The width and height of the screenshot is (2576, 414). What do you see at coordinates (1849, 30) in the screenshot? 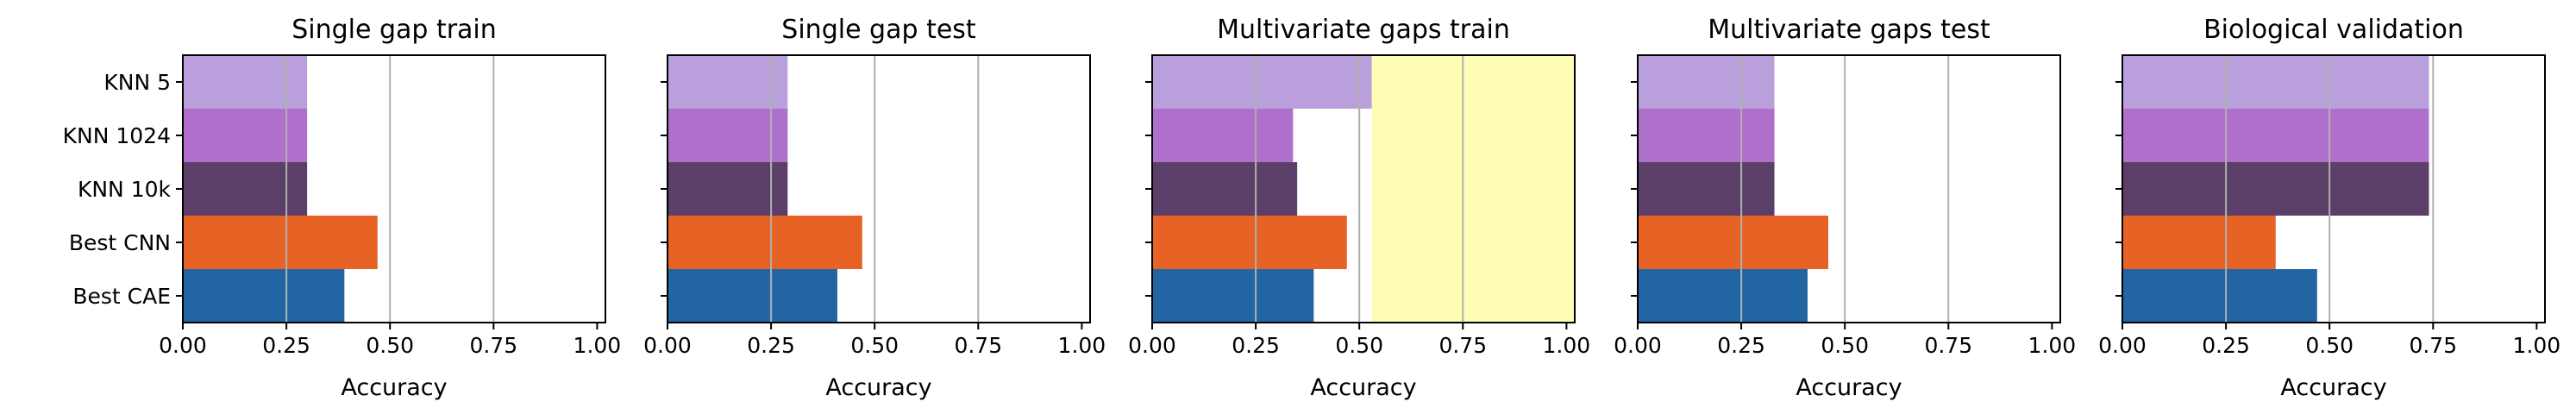
I see `chart-title: Multivariate gaps test` at bounding box center [1849, 30].